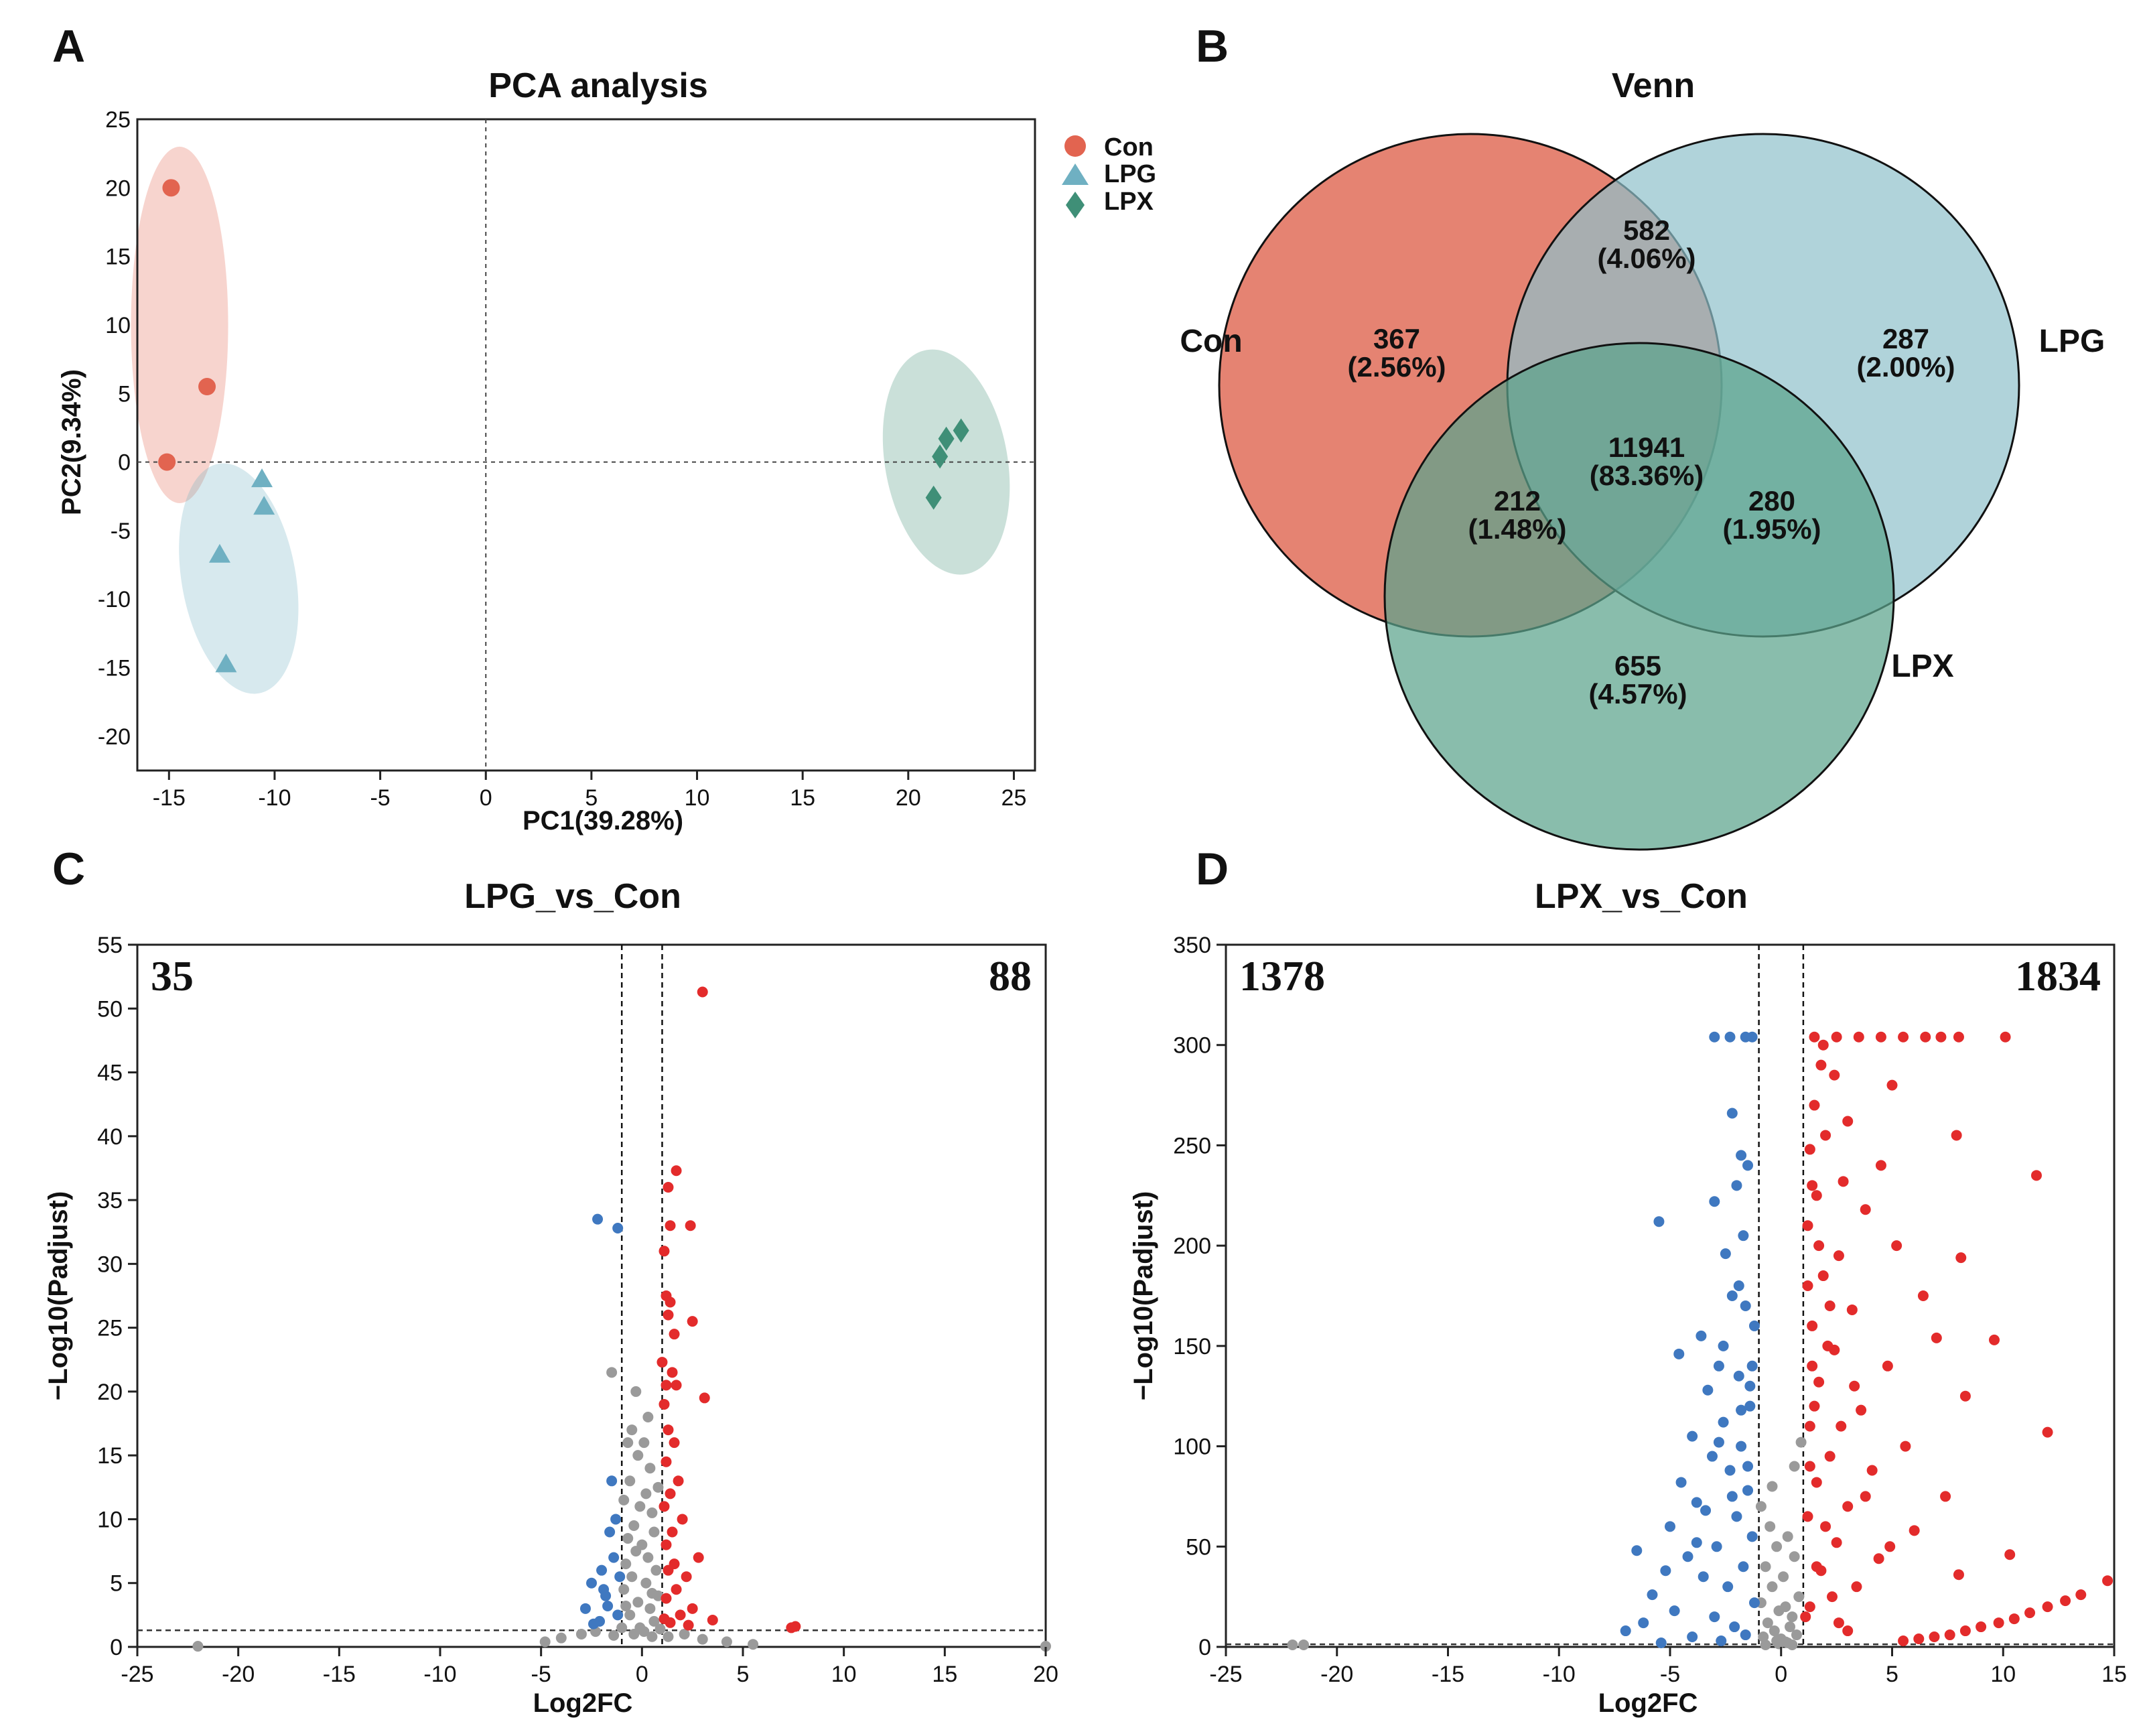  I want to click on venn-region-con-lpx-percent: (1.48%), so click(1517, 529).